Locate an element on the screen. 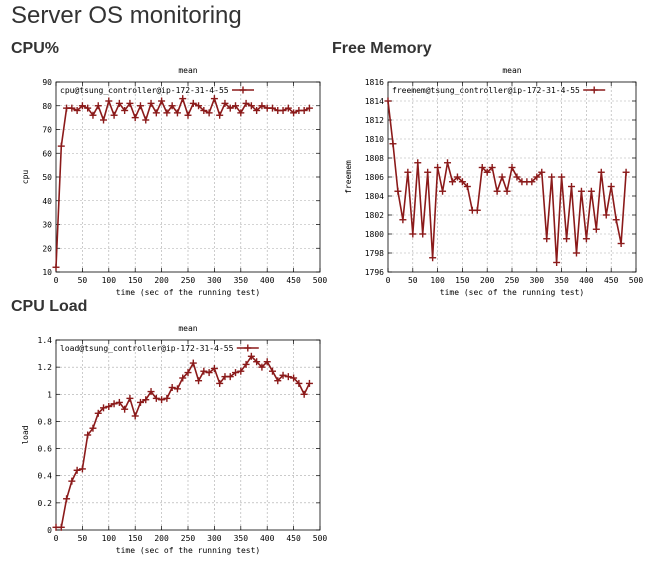 Image resolution: width=670 pixels, height=563 pixels. memory-x-axis-label: time (sec of the running test) is located at coordinates (512, 292).